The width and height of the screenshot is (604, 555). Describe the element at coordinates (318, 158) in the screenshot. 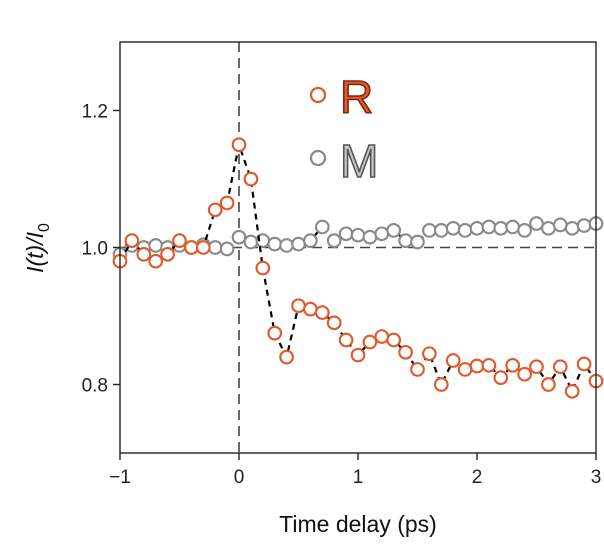

I see `legend-marker-m` at that location.